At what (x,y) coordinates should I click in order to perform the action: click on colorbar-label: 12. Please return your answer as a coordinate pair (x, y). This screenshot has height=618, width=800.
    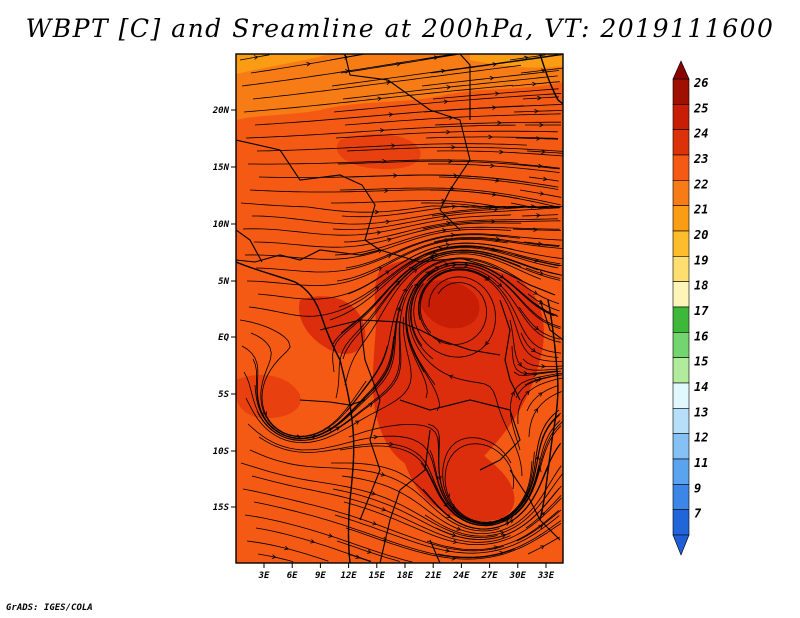
    Looking at the image, I should click on (701, 438).